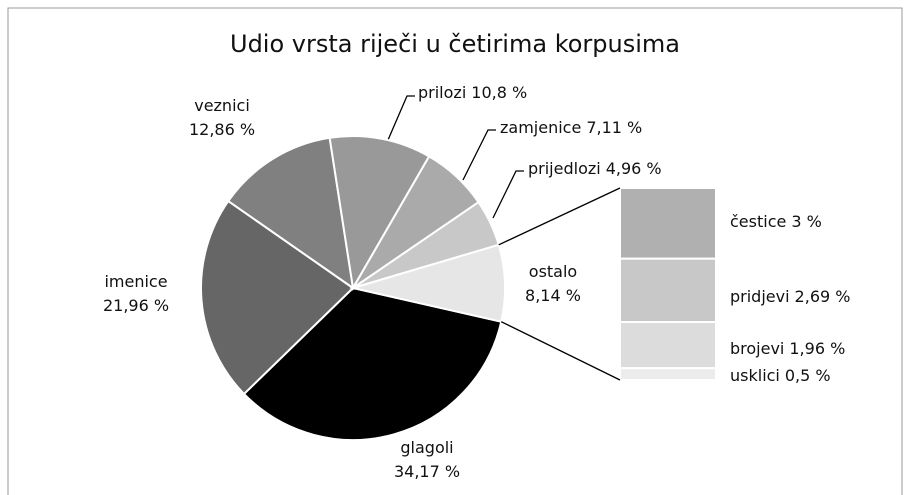 The width and height of the screenshot is (910, 495). What do you see at coordinates (634, 168) in the screenshot?
I see `value-label: 4,96 %` at bounding box center [634, 168].